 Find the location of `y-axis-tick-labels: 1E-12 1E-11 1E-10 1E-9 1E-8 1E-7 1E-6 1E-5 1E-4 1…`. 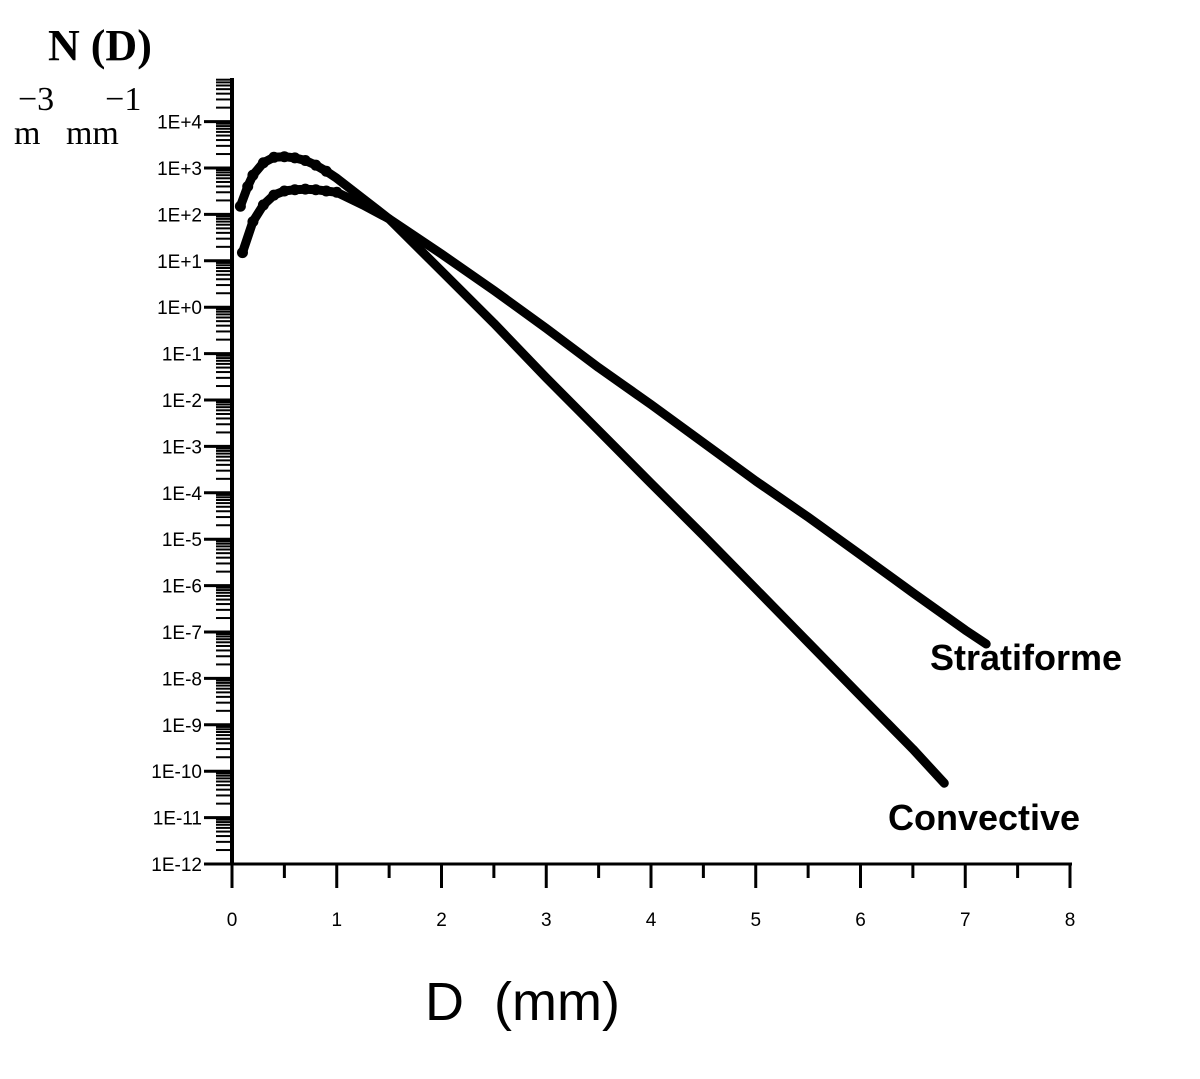

y-axis-tick-labels: 1E-12 1E-11 1E-10 1E-9 1E-8 1E-7 1E-6 1E-5 1E-4 1… is located at coordinates (176, 494).